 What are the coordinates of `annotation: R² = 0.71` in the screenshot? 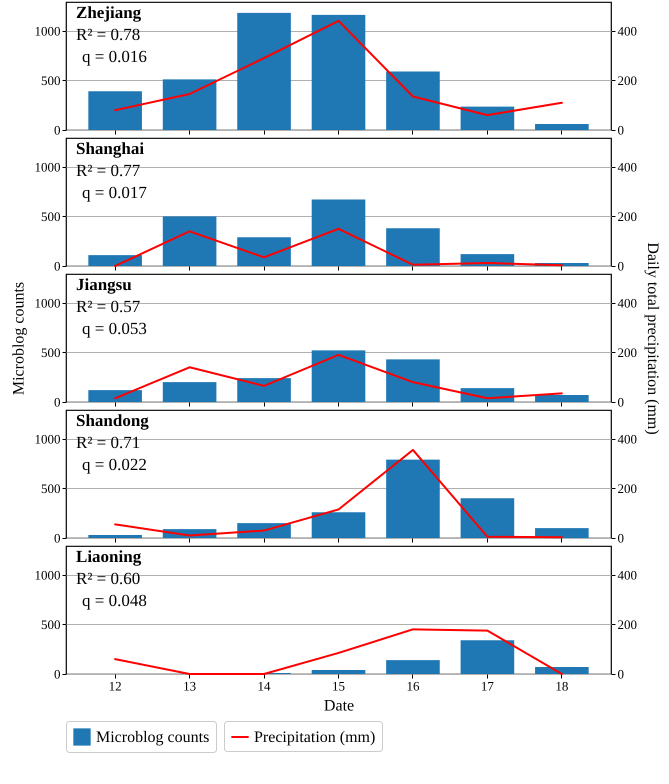 It's located at (108, 442).